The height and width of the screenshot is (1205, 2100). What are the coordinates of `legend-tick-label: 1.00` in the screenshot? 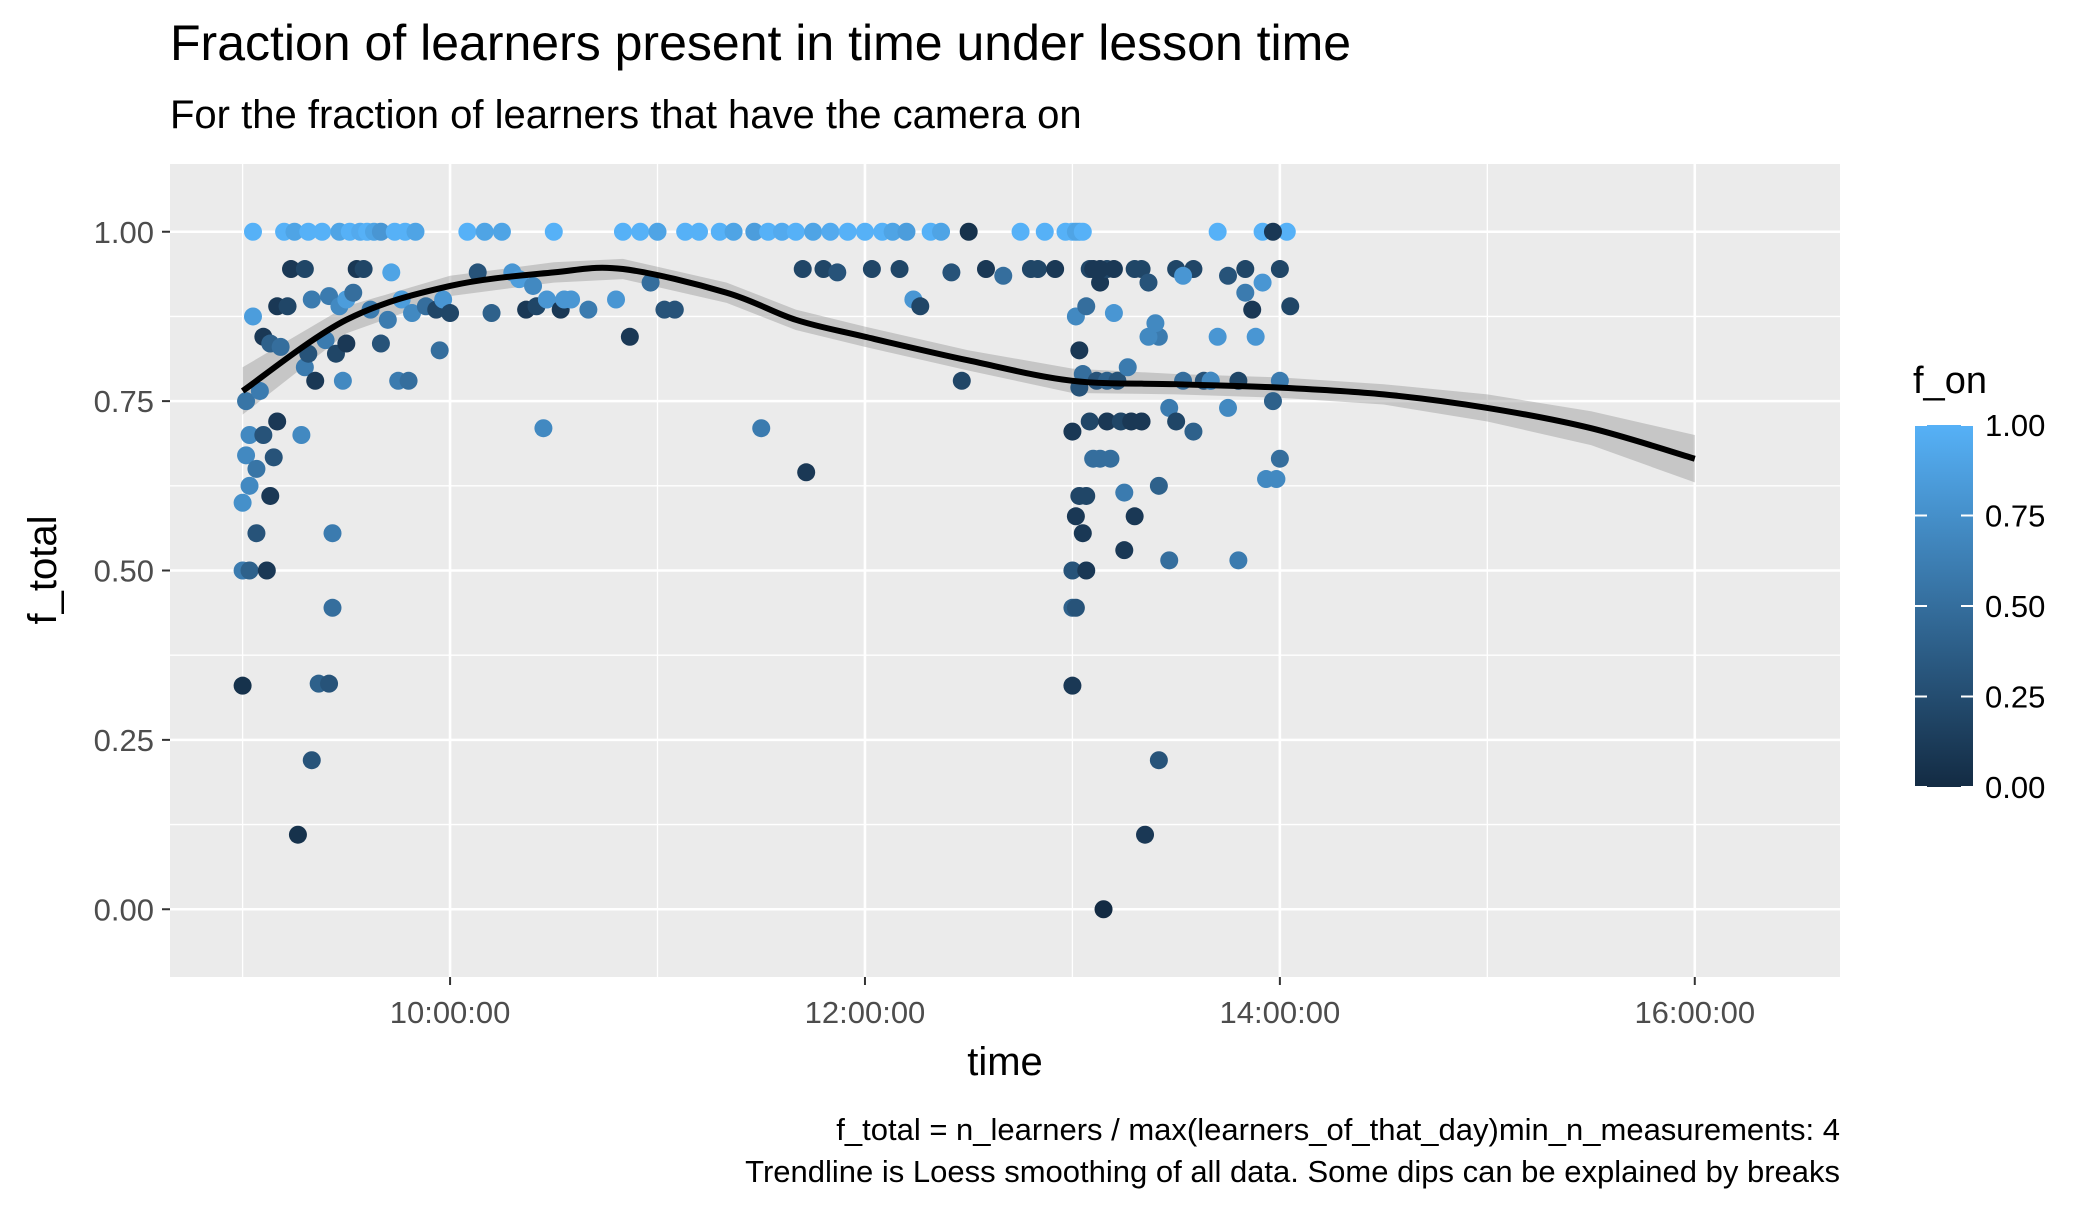 It's located at (2015, 425).